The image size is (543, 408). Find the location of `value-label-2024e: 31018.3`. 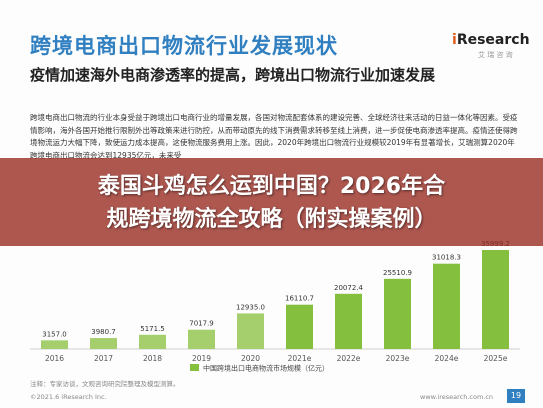

value-label-2024e: 31018.3 is located at coordinates (446, 258).